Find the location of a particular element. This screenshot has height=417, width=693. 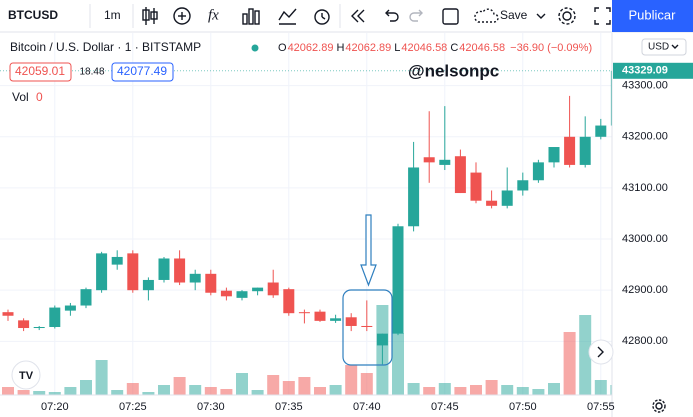

x-tick-label: 07:50 is located at coordinates (523, 407).